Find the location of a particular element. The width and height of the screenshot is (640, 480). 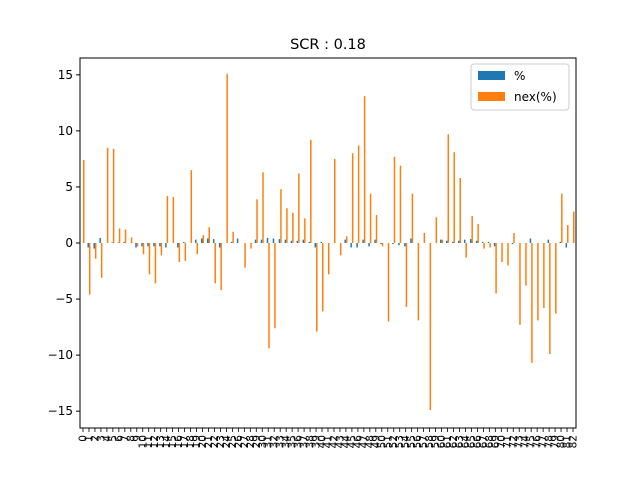

x-tick-label: 43 is located at coordinates (340, 441).